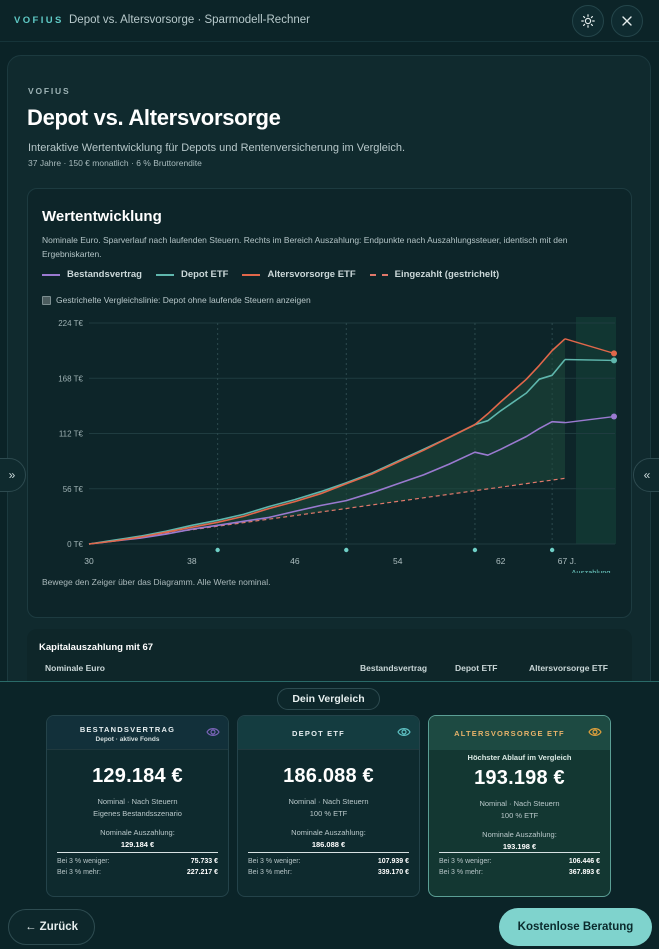 The image size is (659, 949). Describe the element at coordinates (191, 274) in the screenshot. I see `legend-item-depot-etf: Depot ETF` at that location.